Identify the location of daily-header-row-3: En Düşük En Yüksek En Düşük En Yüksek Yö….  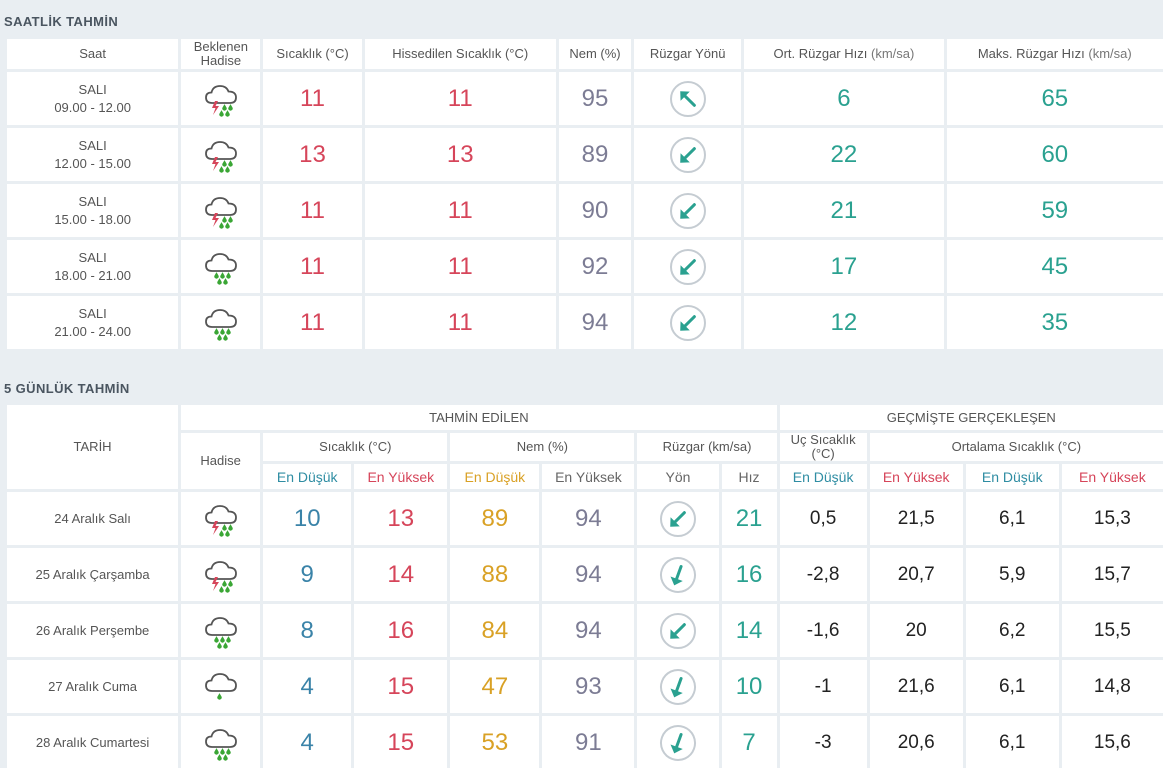
(585, 476).